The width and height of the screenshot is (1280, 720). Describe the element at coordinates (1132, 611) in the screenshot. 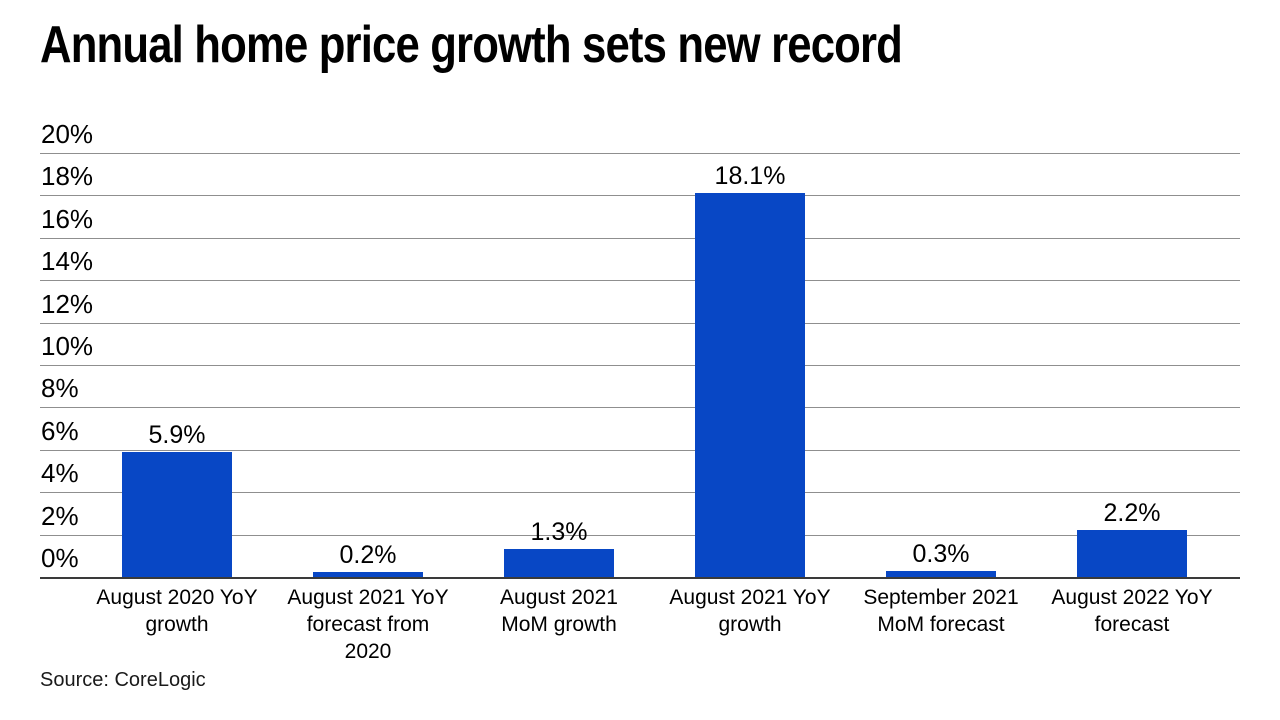

I see `bar-category-label: August 2022 YoY forecast` at that location.